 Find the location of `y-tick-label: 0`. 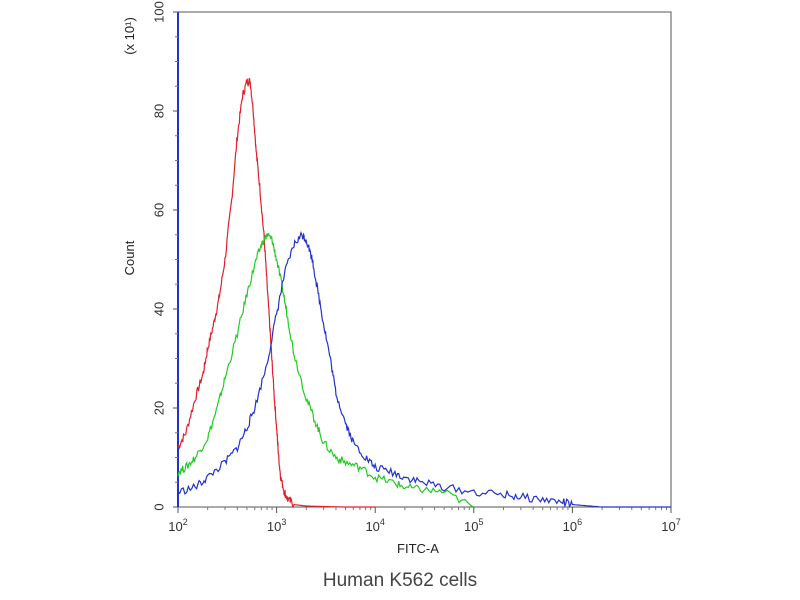

y-tick-label: 0 is located at coordinates (158, 506).